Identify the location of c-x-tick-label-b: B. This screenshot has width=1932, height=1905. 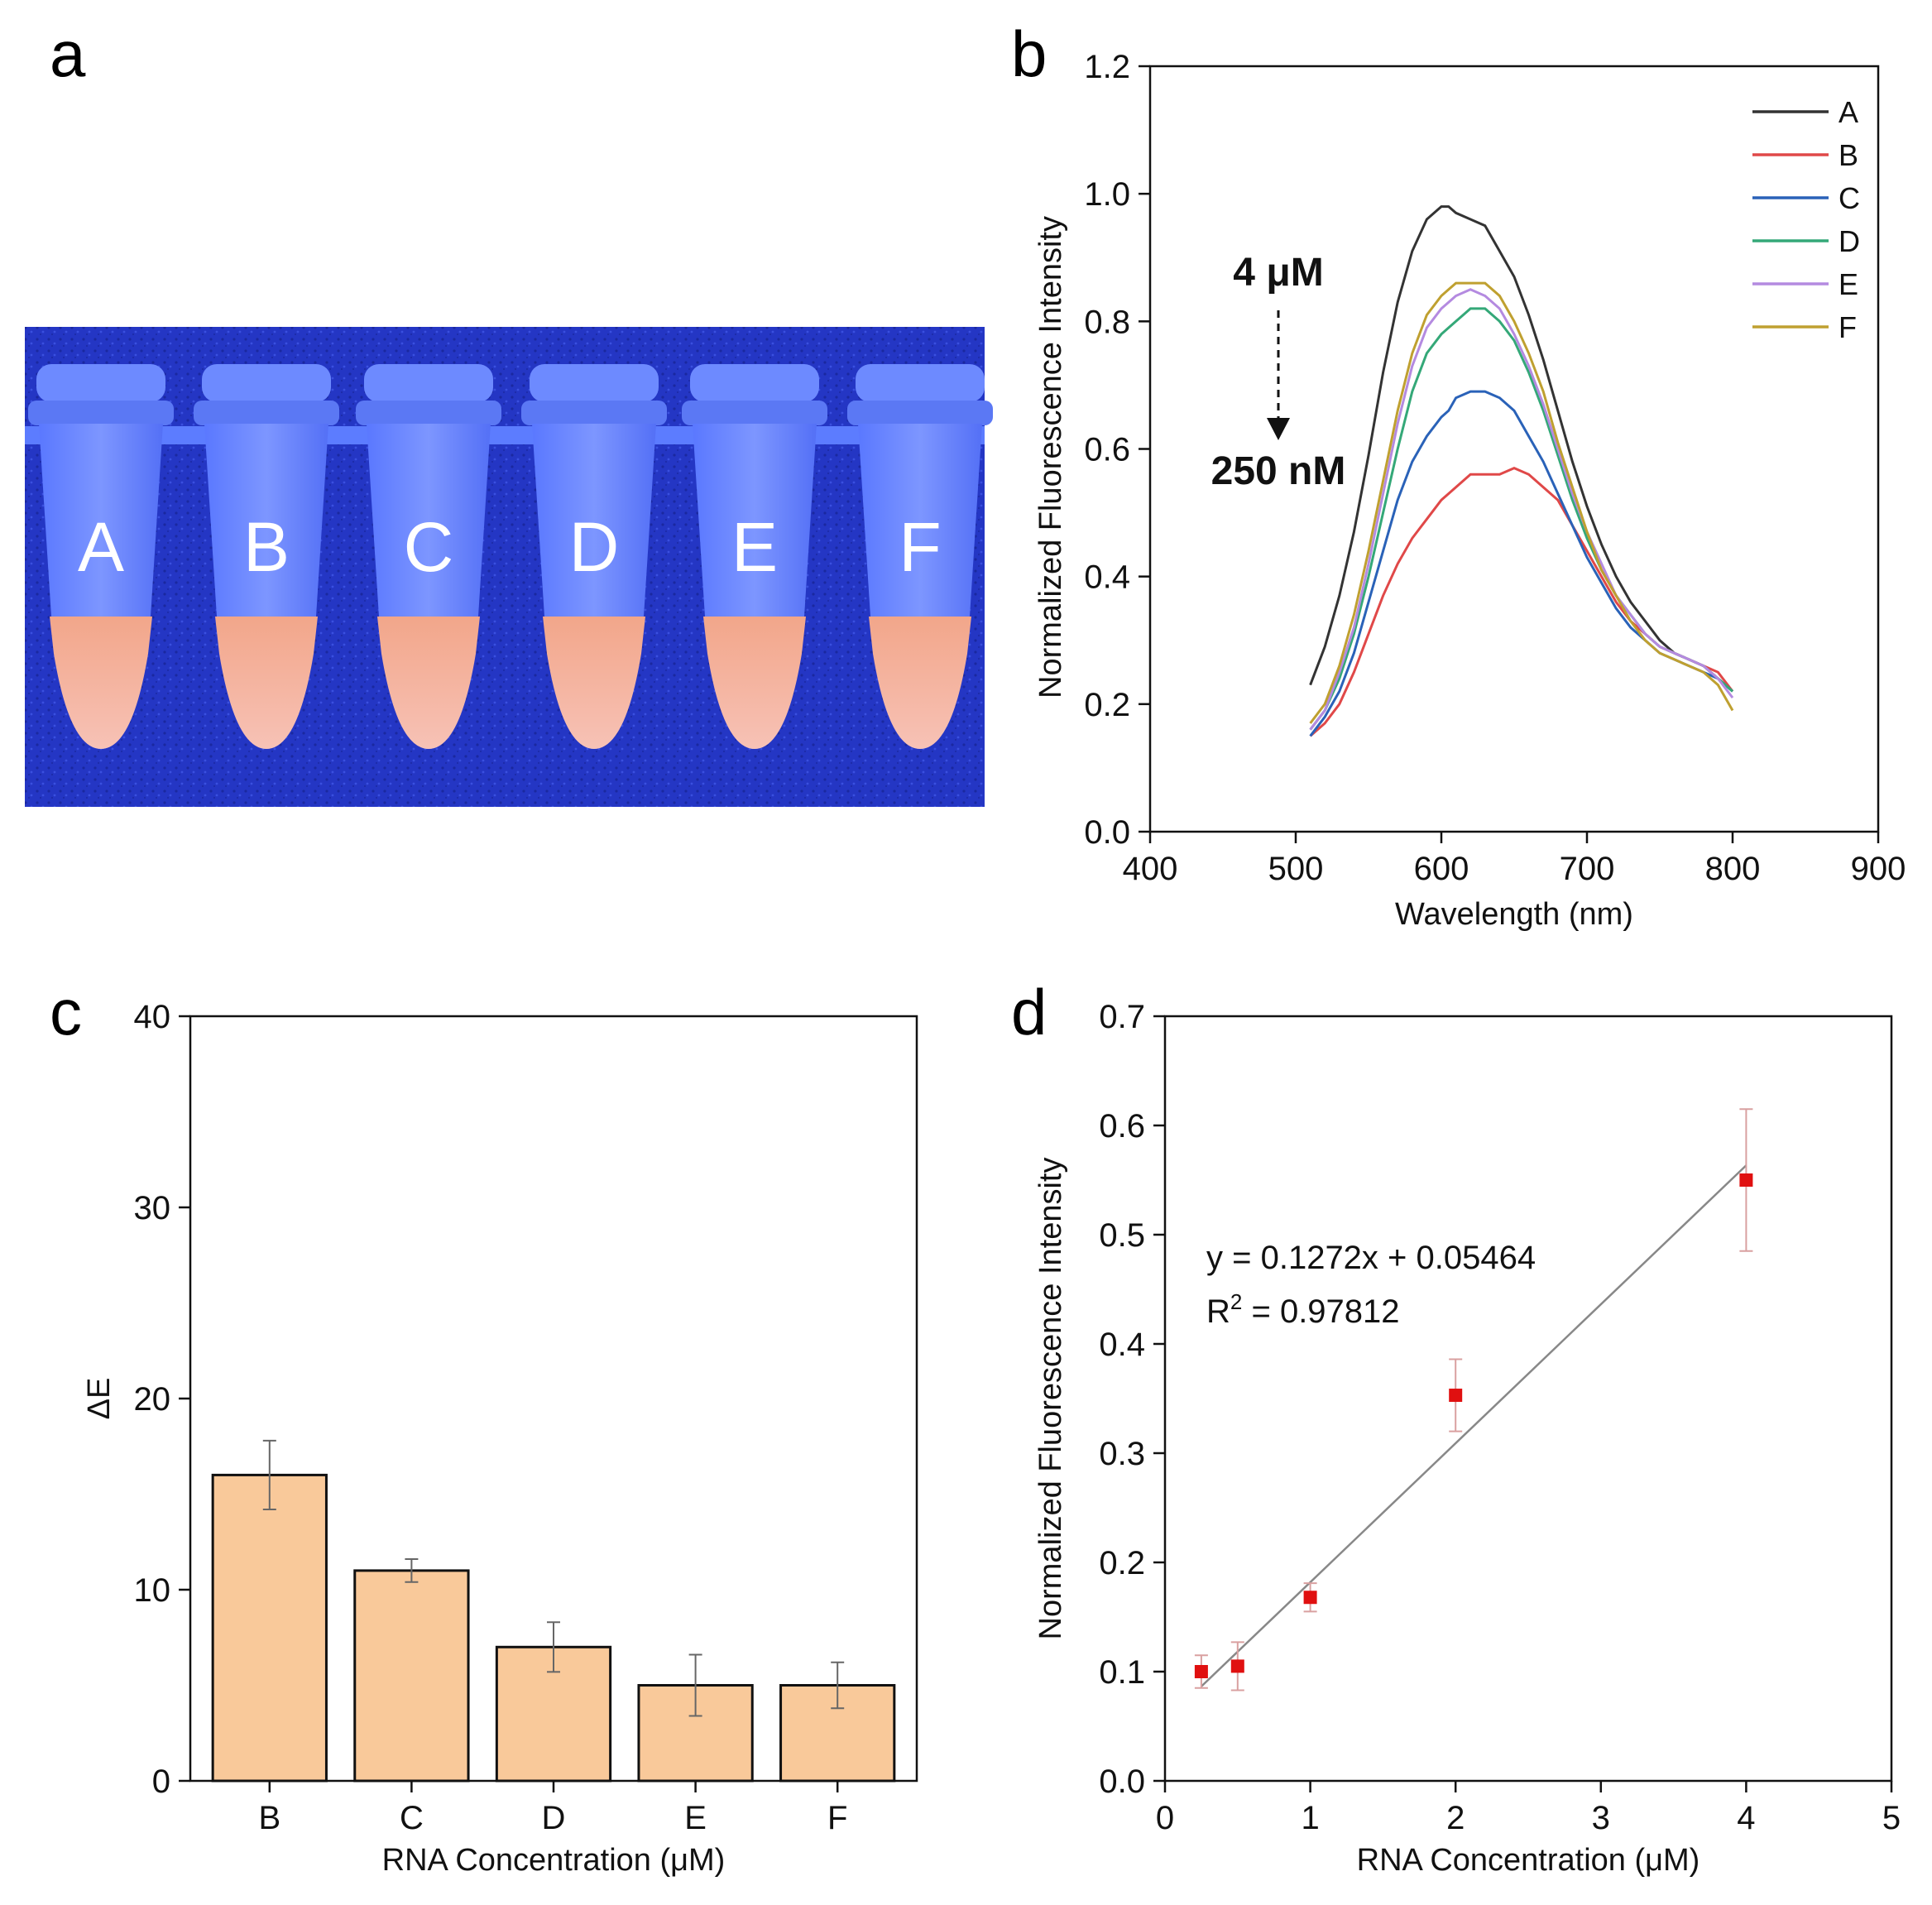
(269, 1818).